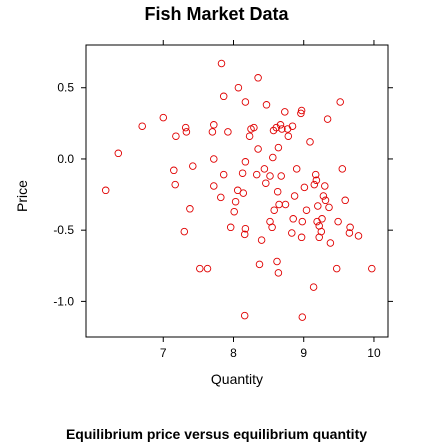  I want to click on x-tick-label: 8, so click(233, 353).